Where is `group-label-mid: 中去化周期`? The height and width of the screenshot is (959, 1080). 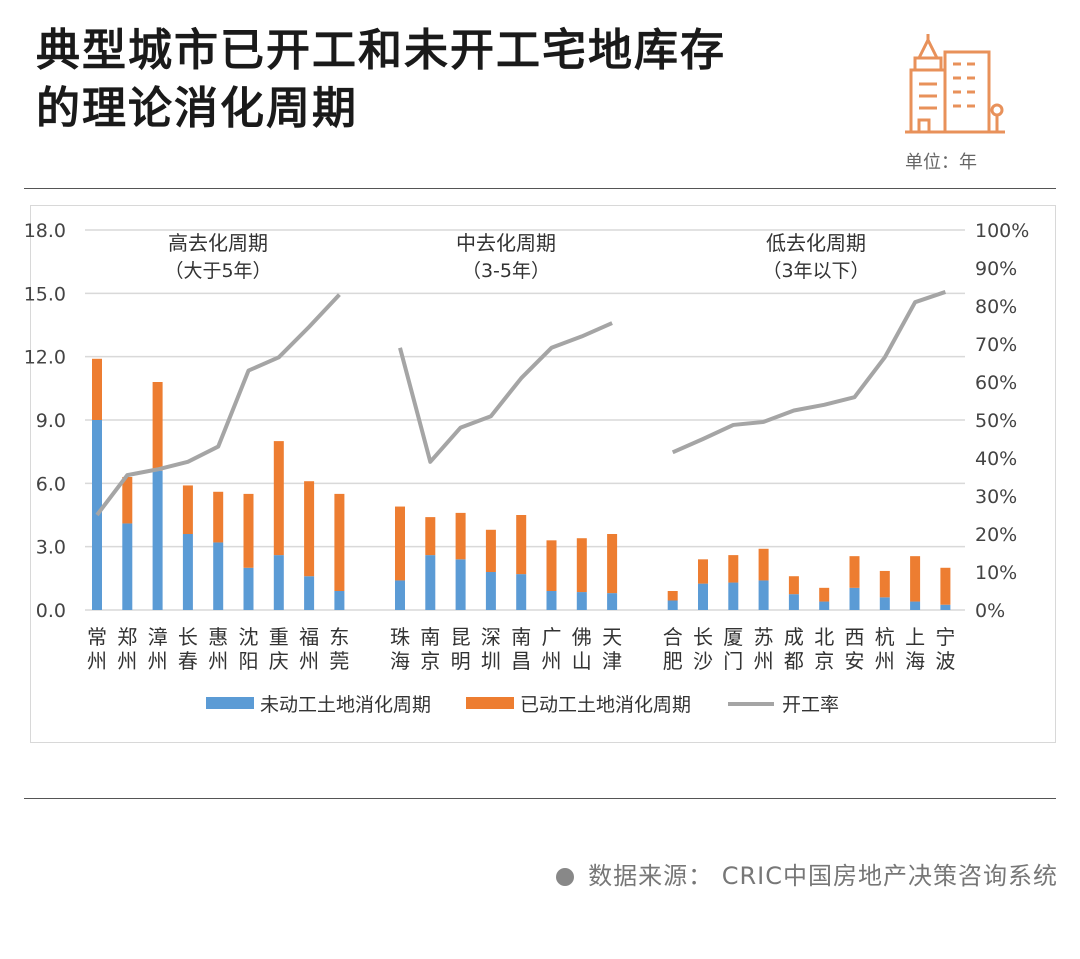
group-label-mid: 中去化周期 is located at coordinates (506, 243).